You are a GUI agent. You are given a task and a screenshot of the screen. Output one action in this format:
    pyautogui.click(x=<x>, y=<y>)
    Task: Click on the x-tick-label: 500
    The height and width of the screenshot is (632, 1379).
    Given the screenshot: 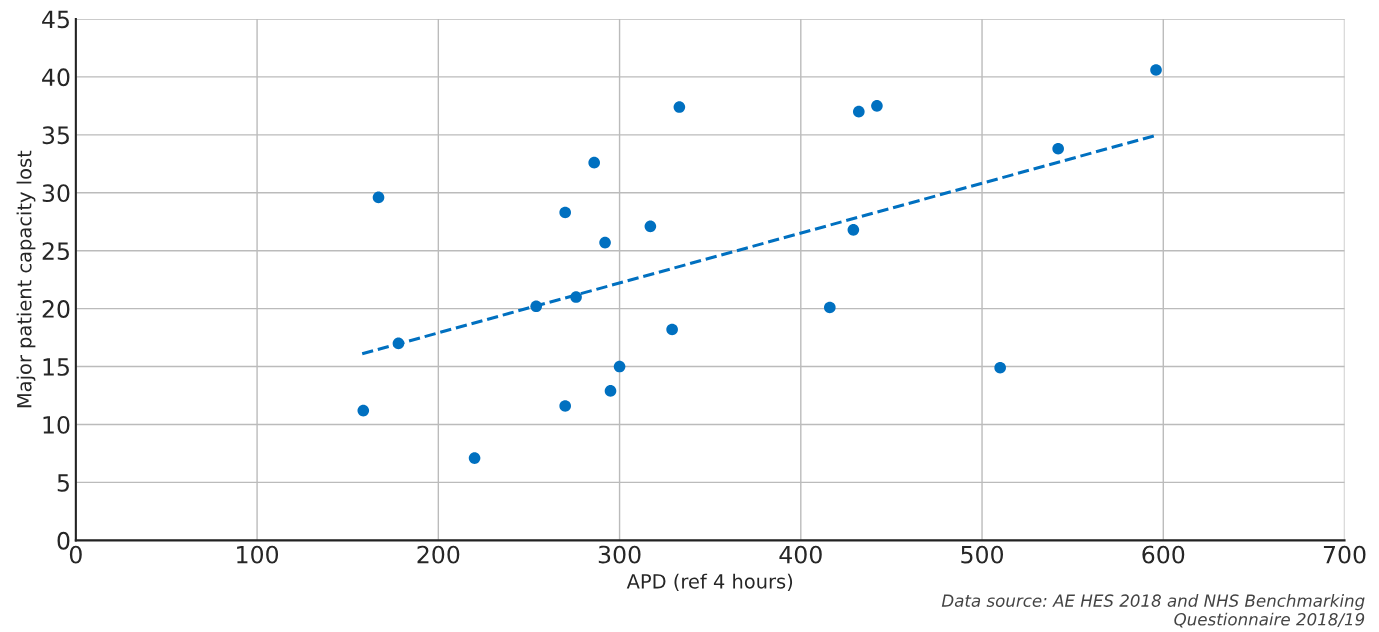 What is the action you would take?
    pyautogui.click(x=982, y=554)
    